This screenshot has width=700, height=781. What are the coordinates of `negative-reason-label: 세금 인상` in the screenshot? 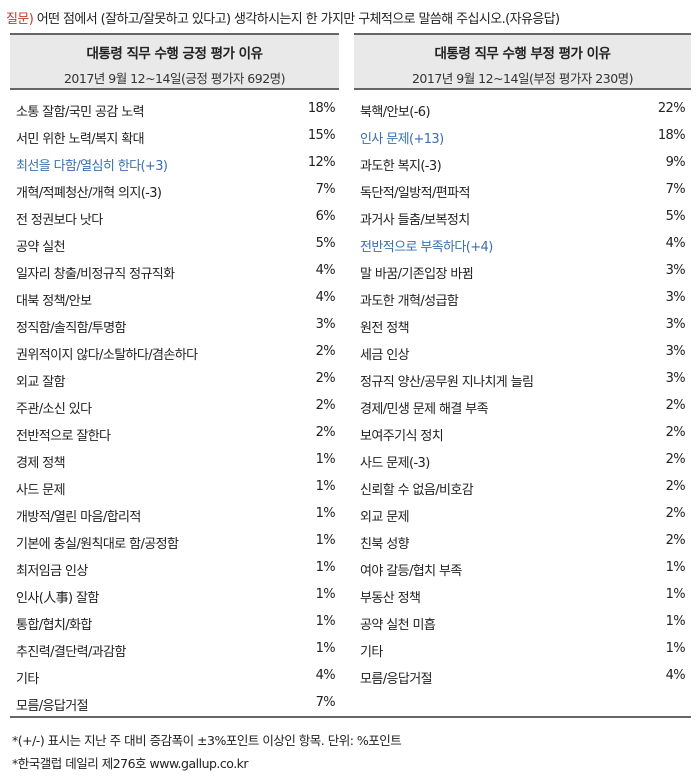 It's located at (385, 355).